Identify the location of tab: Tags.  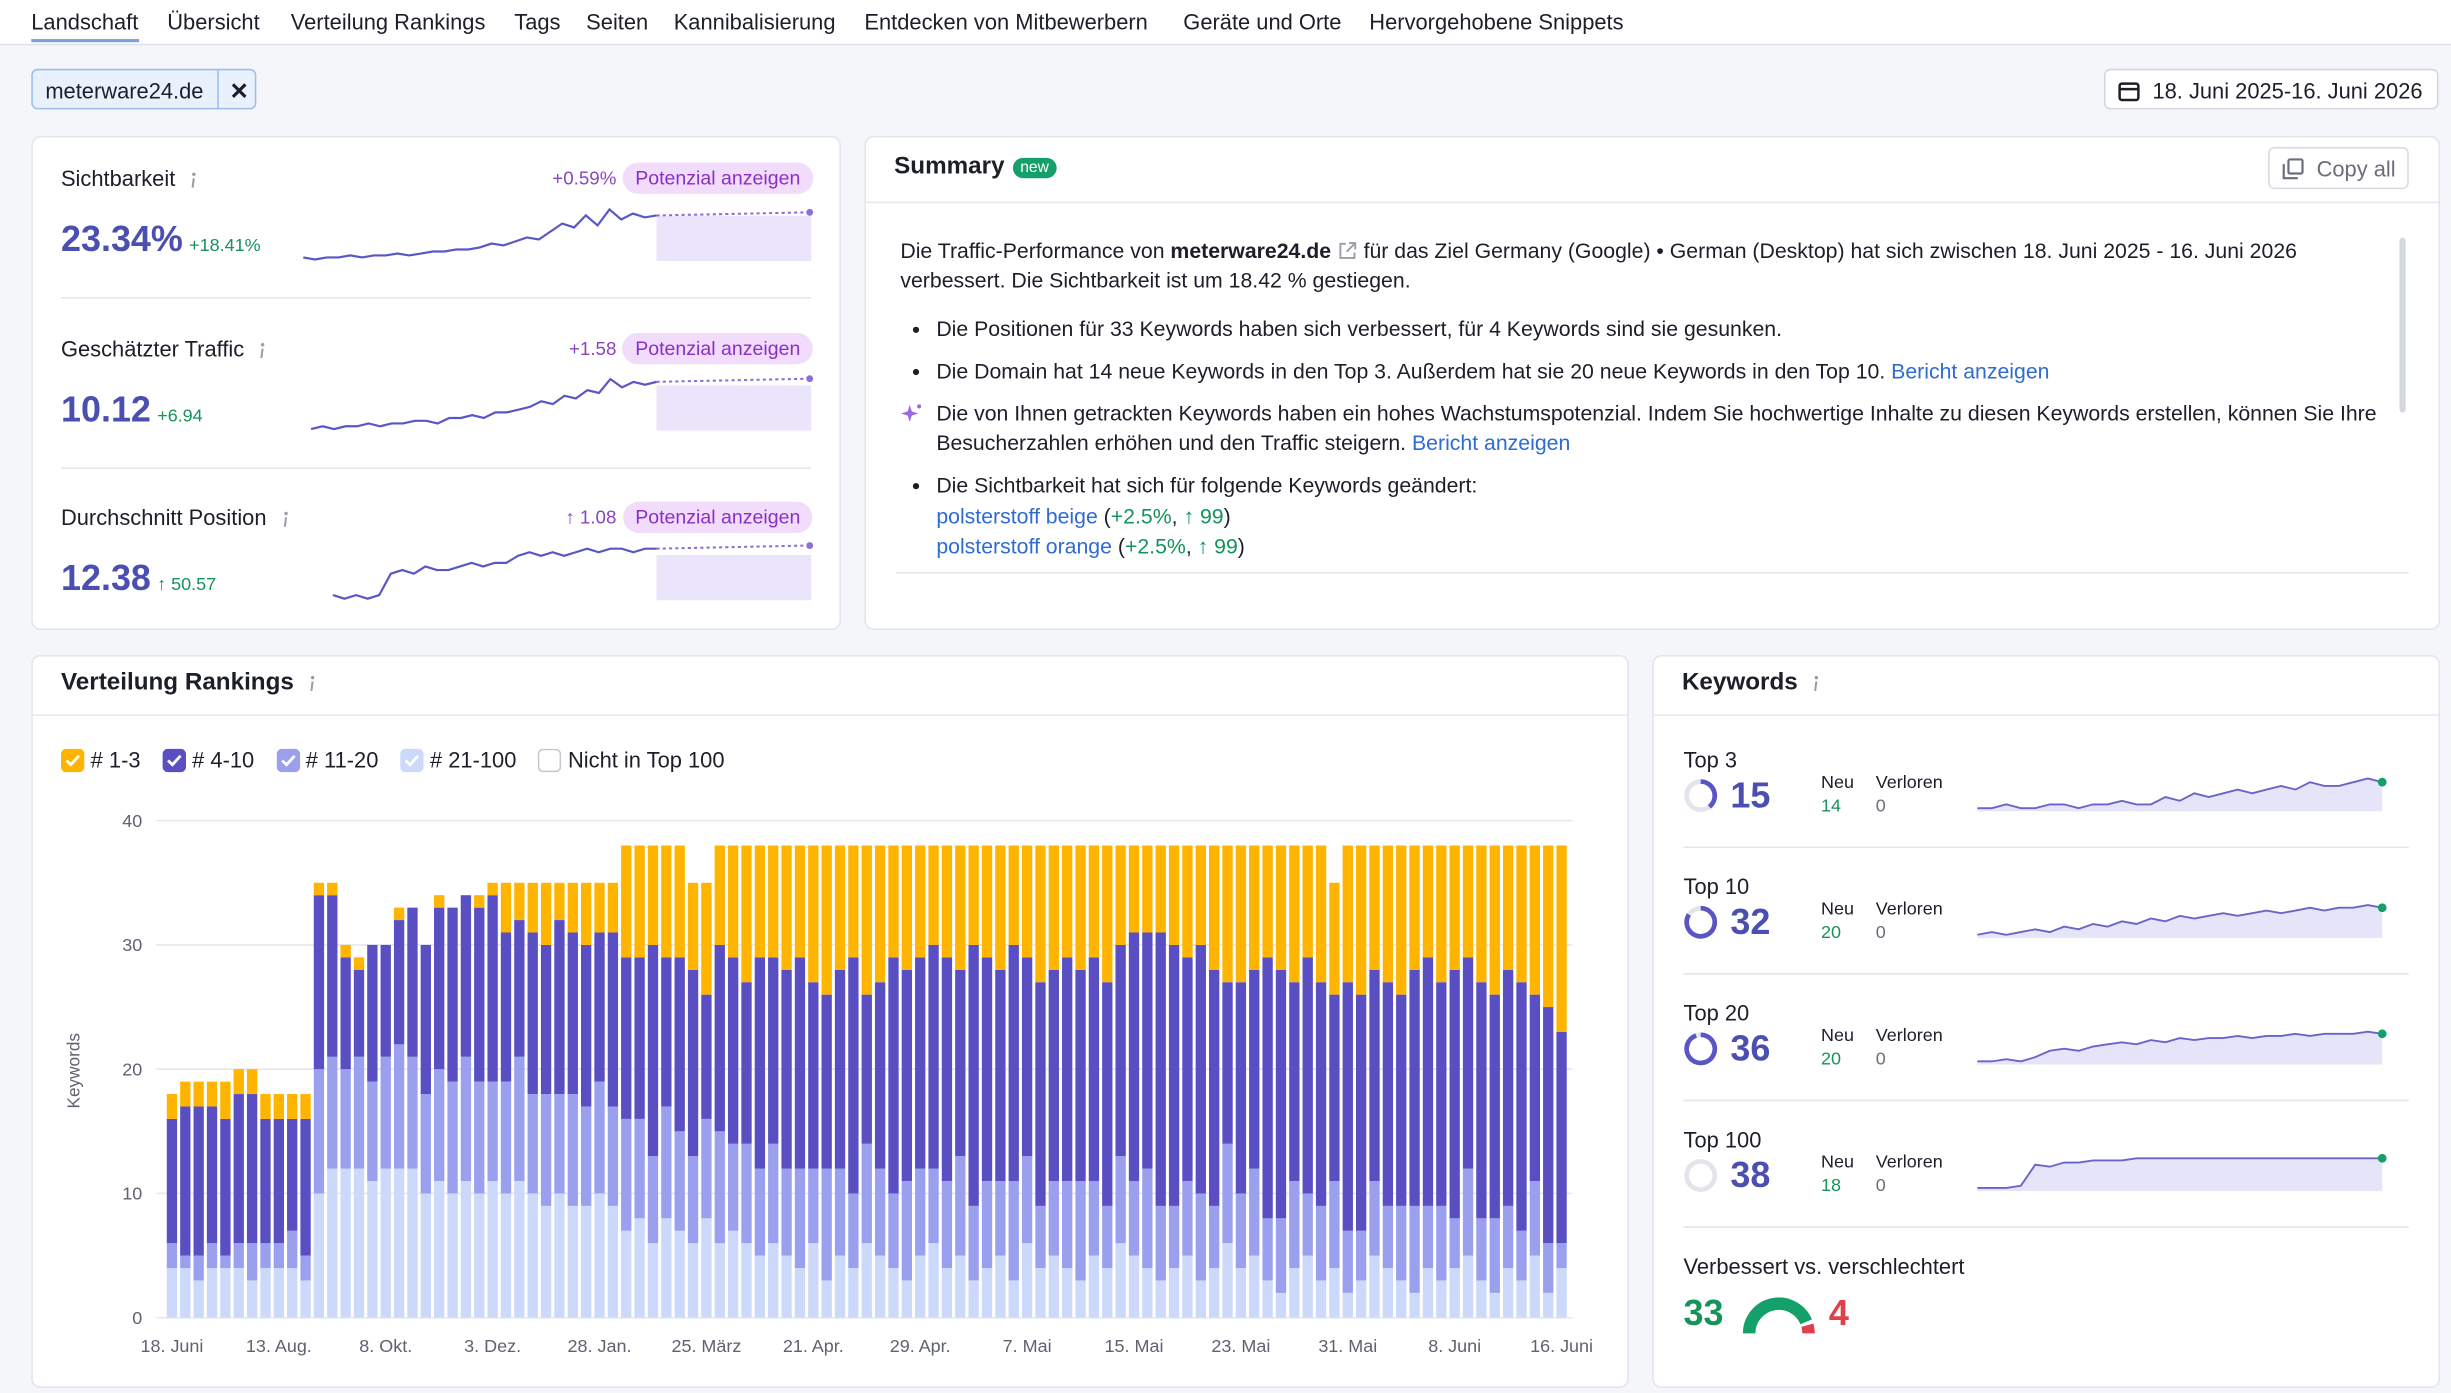
(537, 22).